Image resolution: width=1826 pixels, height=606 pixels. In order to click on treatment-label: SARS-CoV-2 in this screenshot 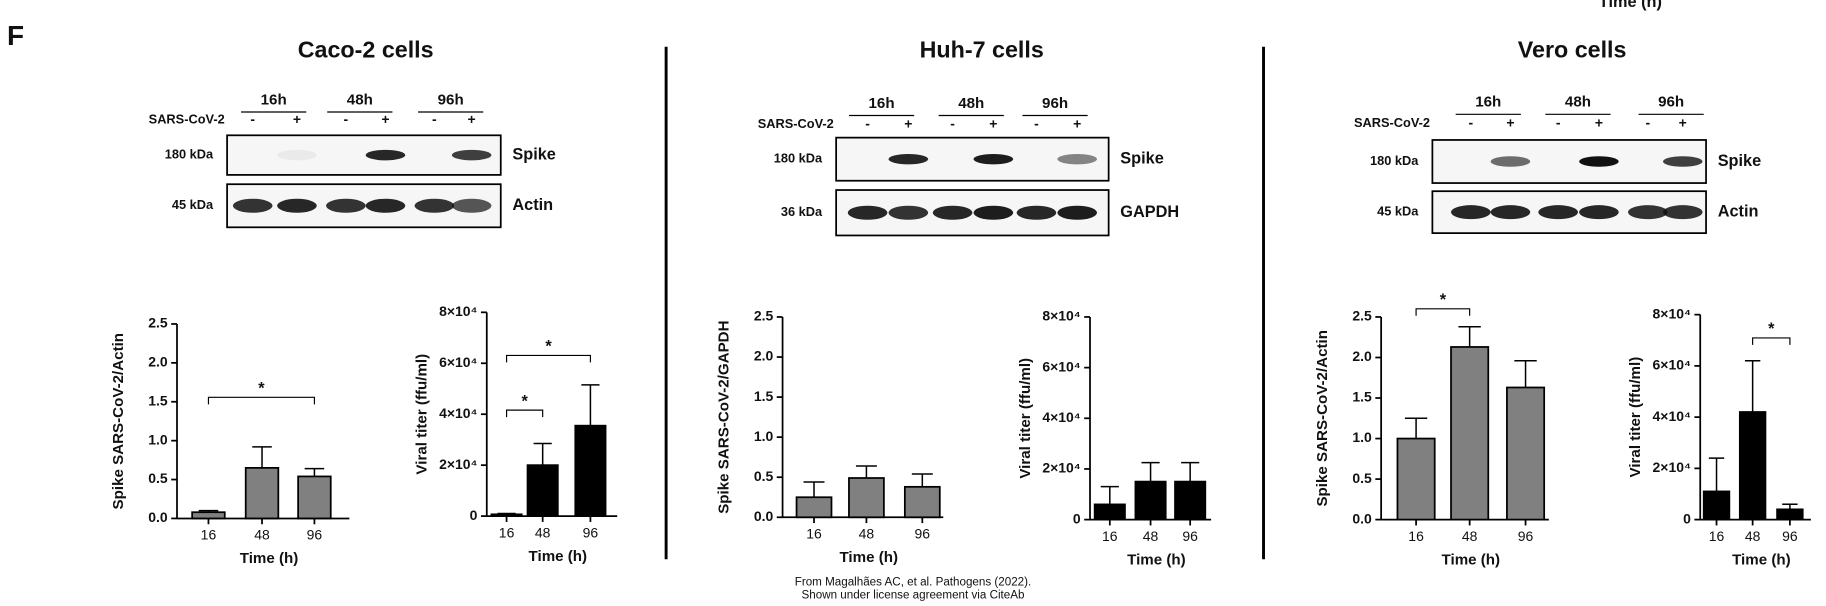, I will do `click(187, 119)`.